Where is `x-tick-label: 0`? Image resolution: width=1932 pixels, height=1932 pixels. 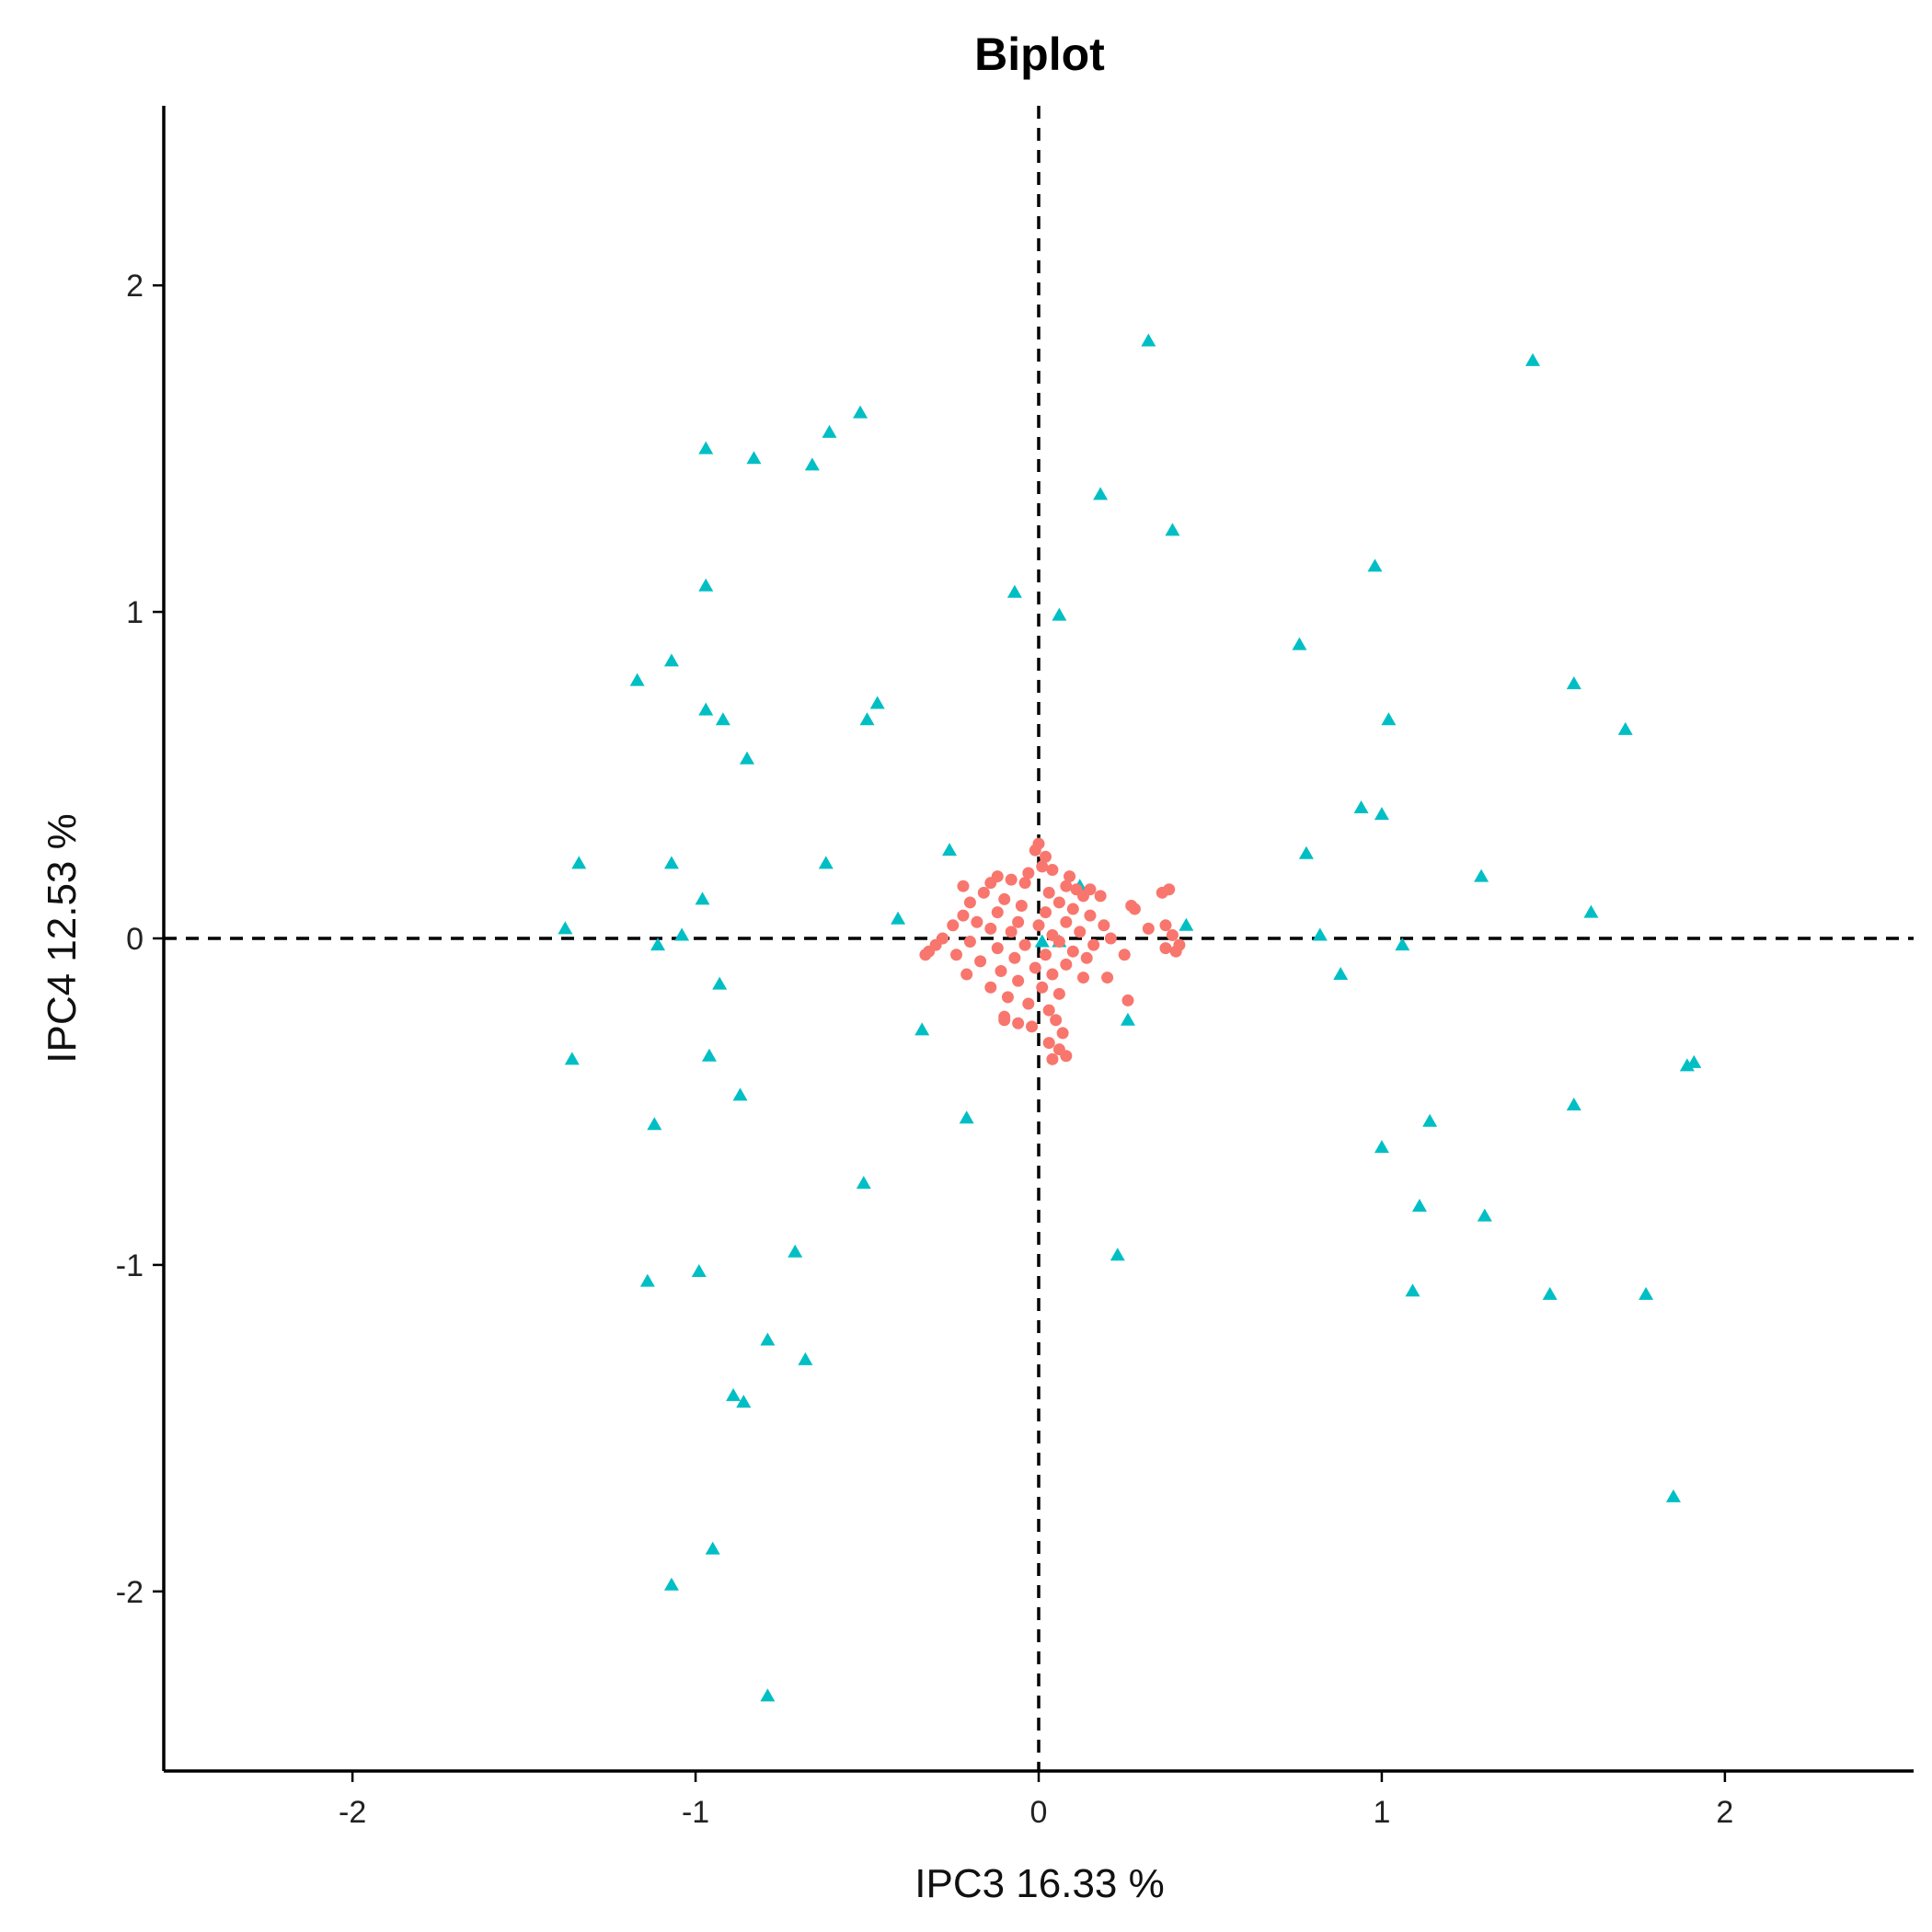
x-tick-label: 0 is located at coordinates (1039, 1812).